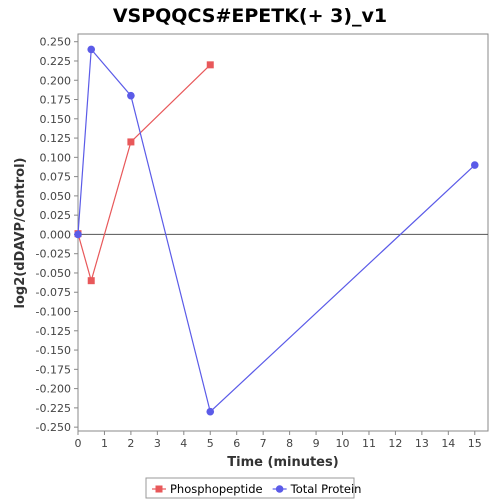 The image size is (500, 500). I want to click on legend-box, so click(250, 488).